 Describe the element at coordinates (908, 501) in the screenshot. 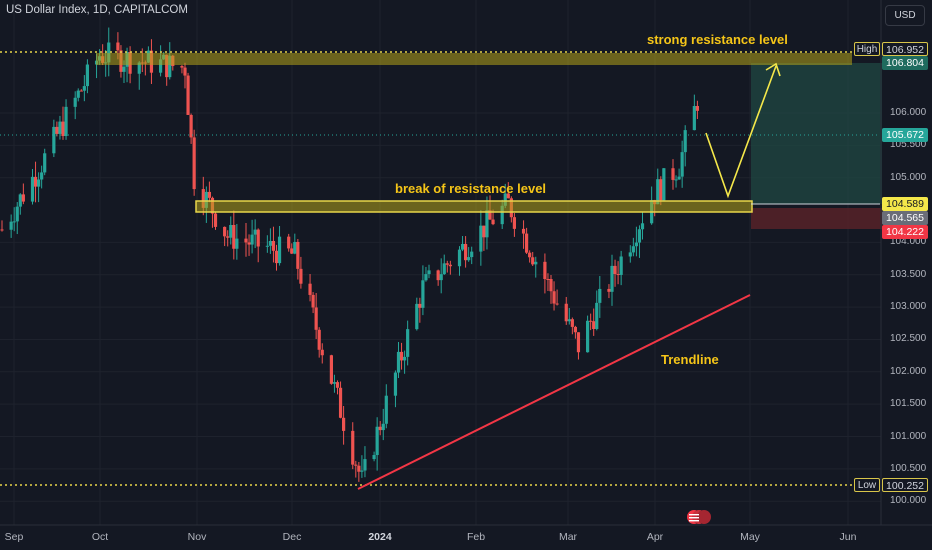

I see `price-tick-label: 100.000` at that location.